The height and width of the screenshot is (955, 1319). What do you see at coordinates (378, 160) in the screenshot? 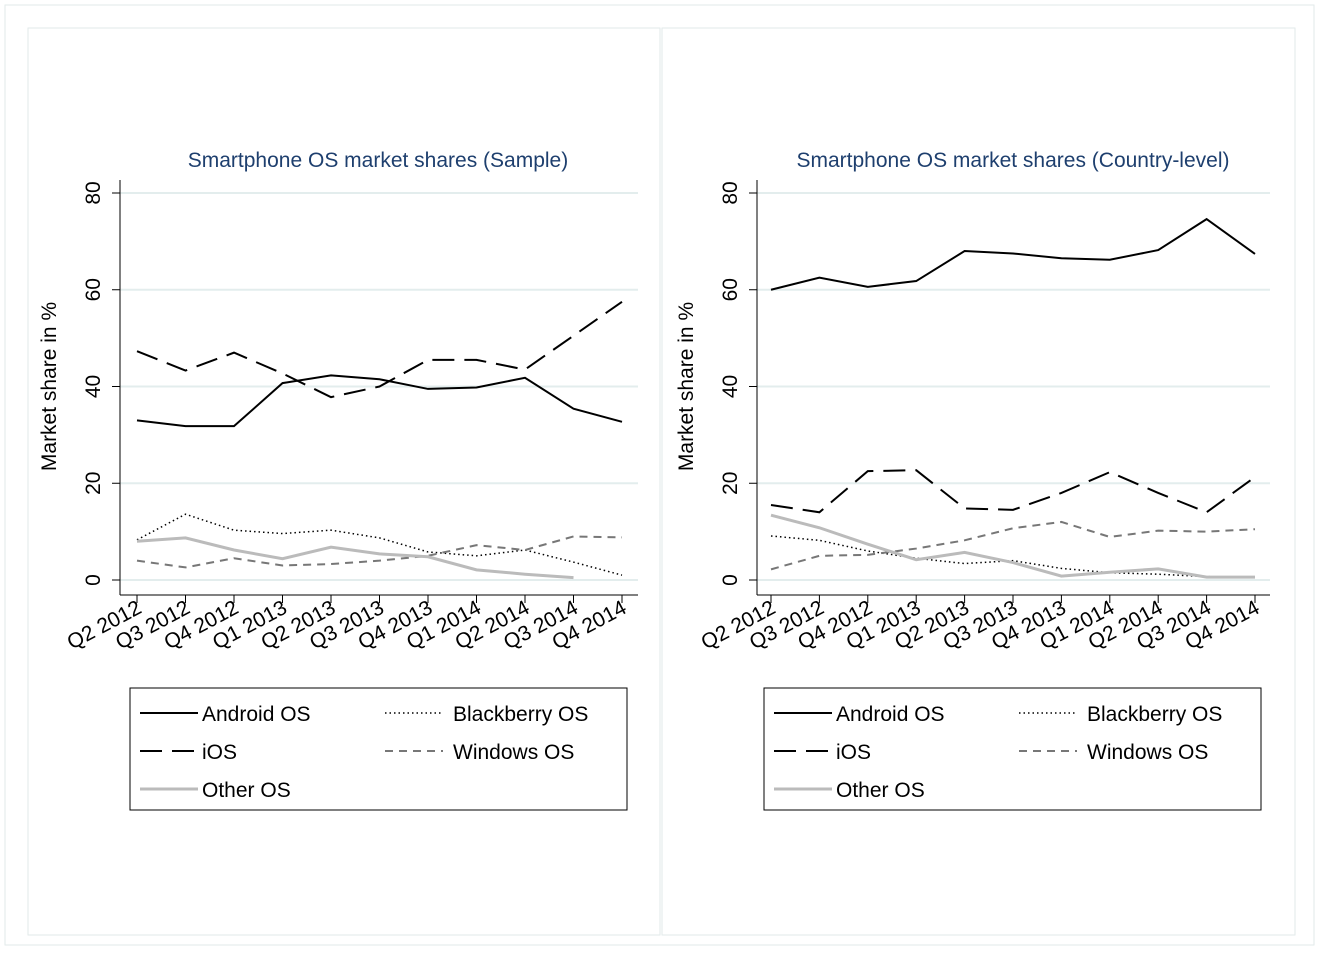
I see `chart-title: Smartphone OS market shares (Sample)` at bounding box center [378, 160].